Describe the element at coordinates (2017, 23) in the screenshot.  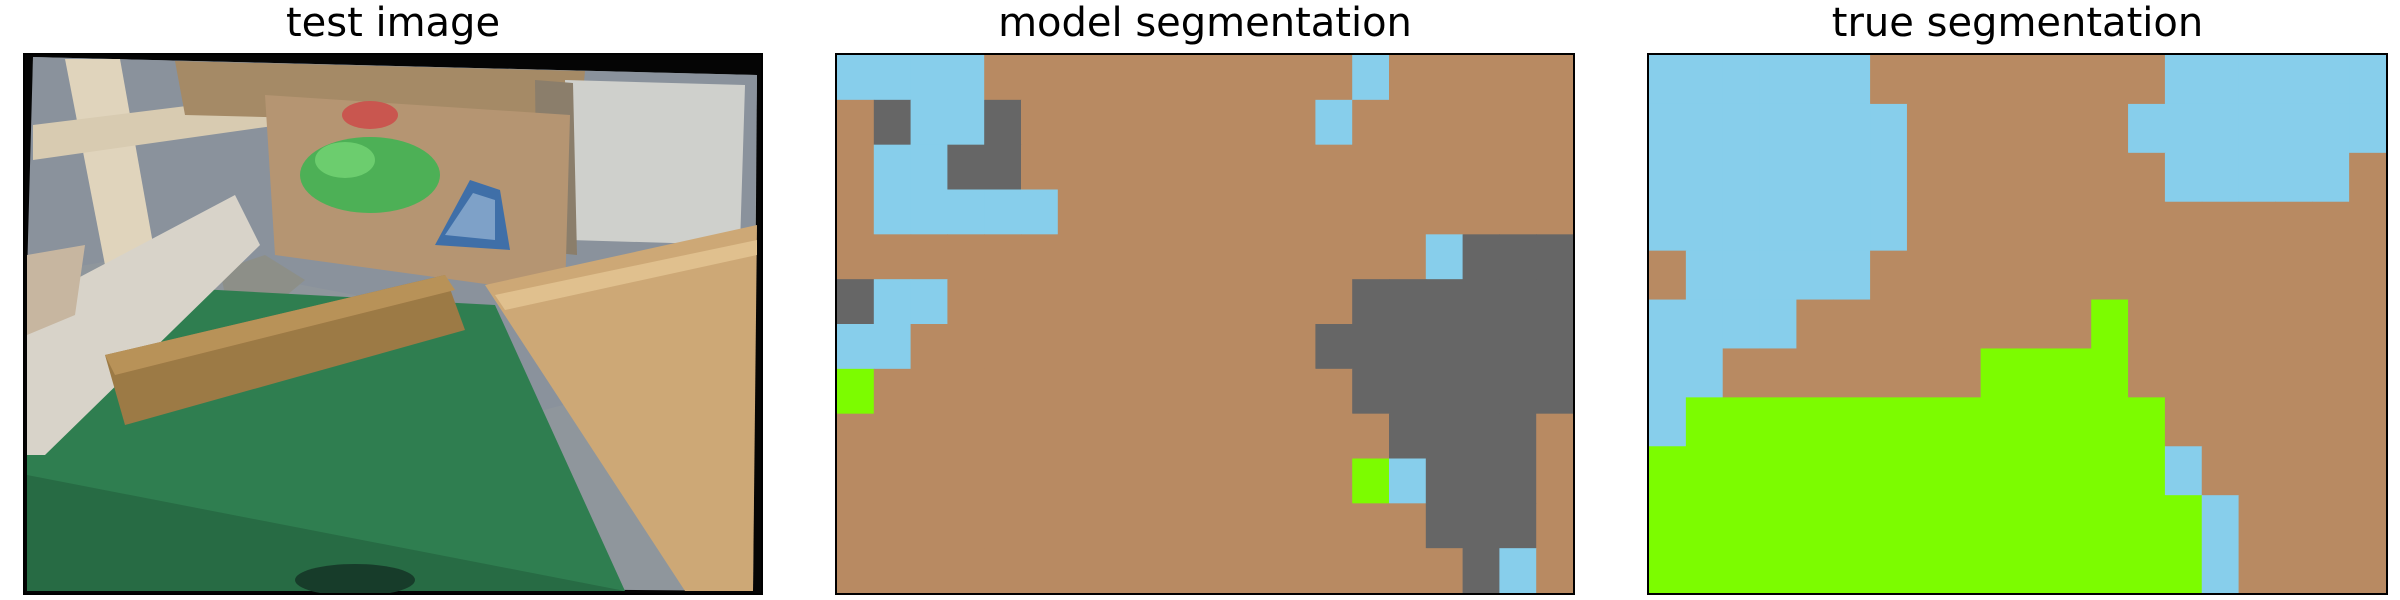
I see `true-segmentation-title: true segmentation` at that location.